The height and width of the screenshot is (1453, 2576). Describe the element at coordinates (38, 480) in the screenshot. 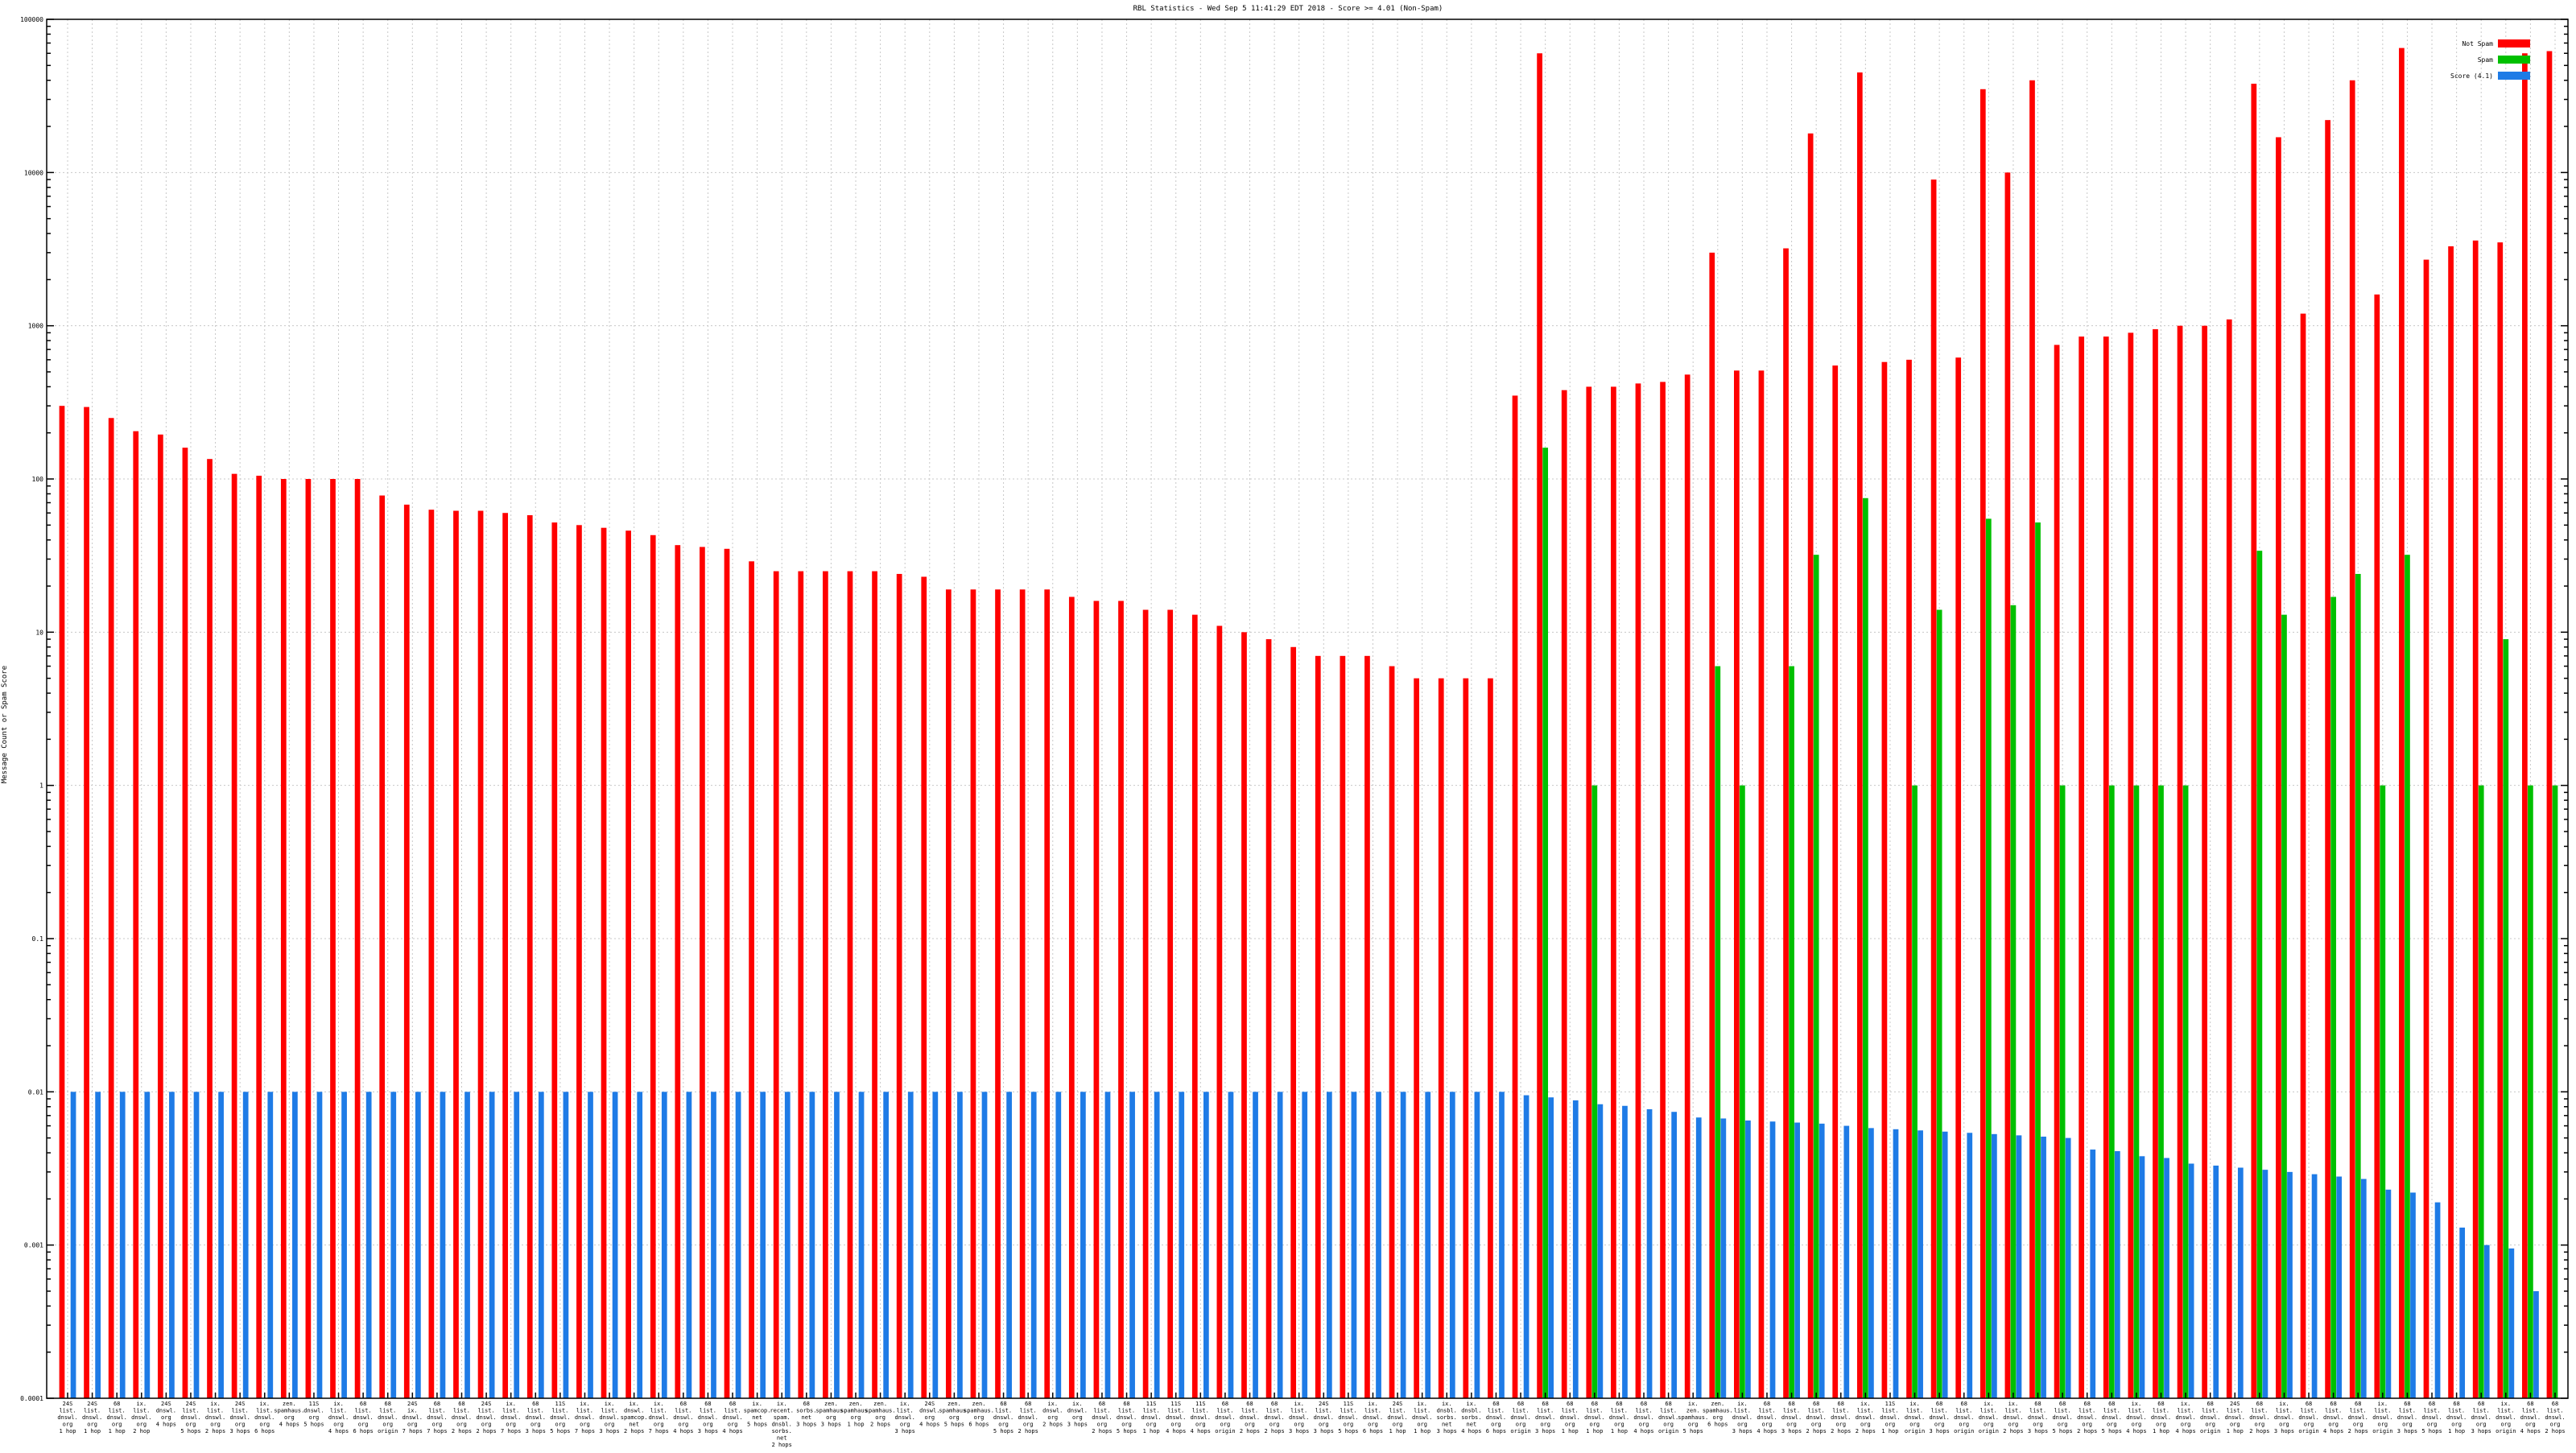

I see `y-tick-label: 100` at that location.